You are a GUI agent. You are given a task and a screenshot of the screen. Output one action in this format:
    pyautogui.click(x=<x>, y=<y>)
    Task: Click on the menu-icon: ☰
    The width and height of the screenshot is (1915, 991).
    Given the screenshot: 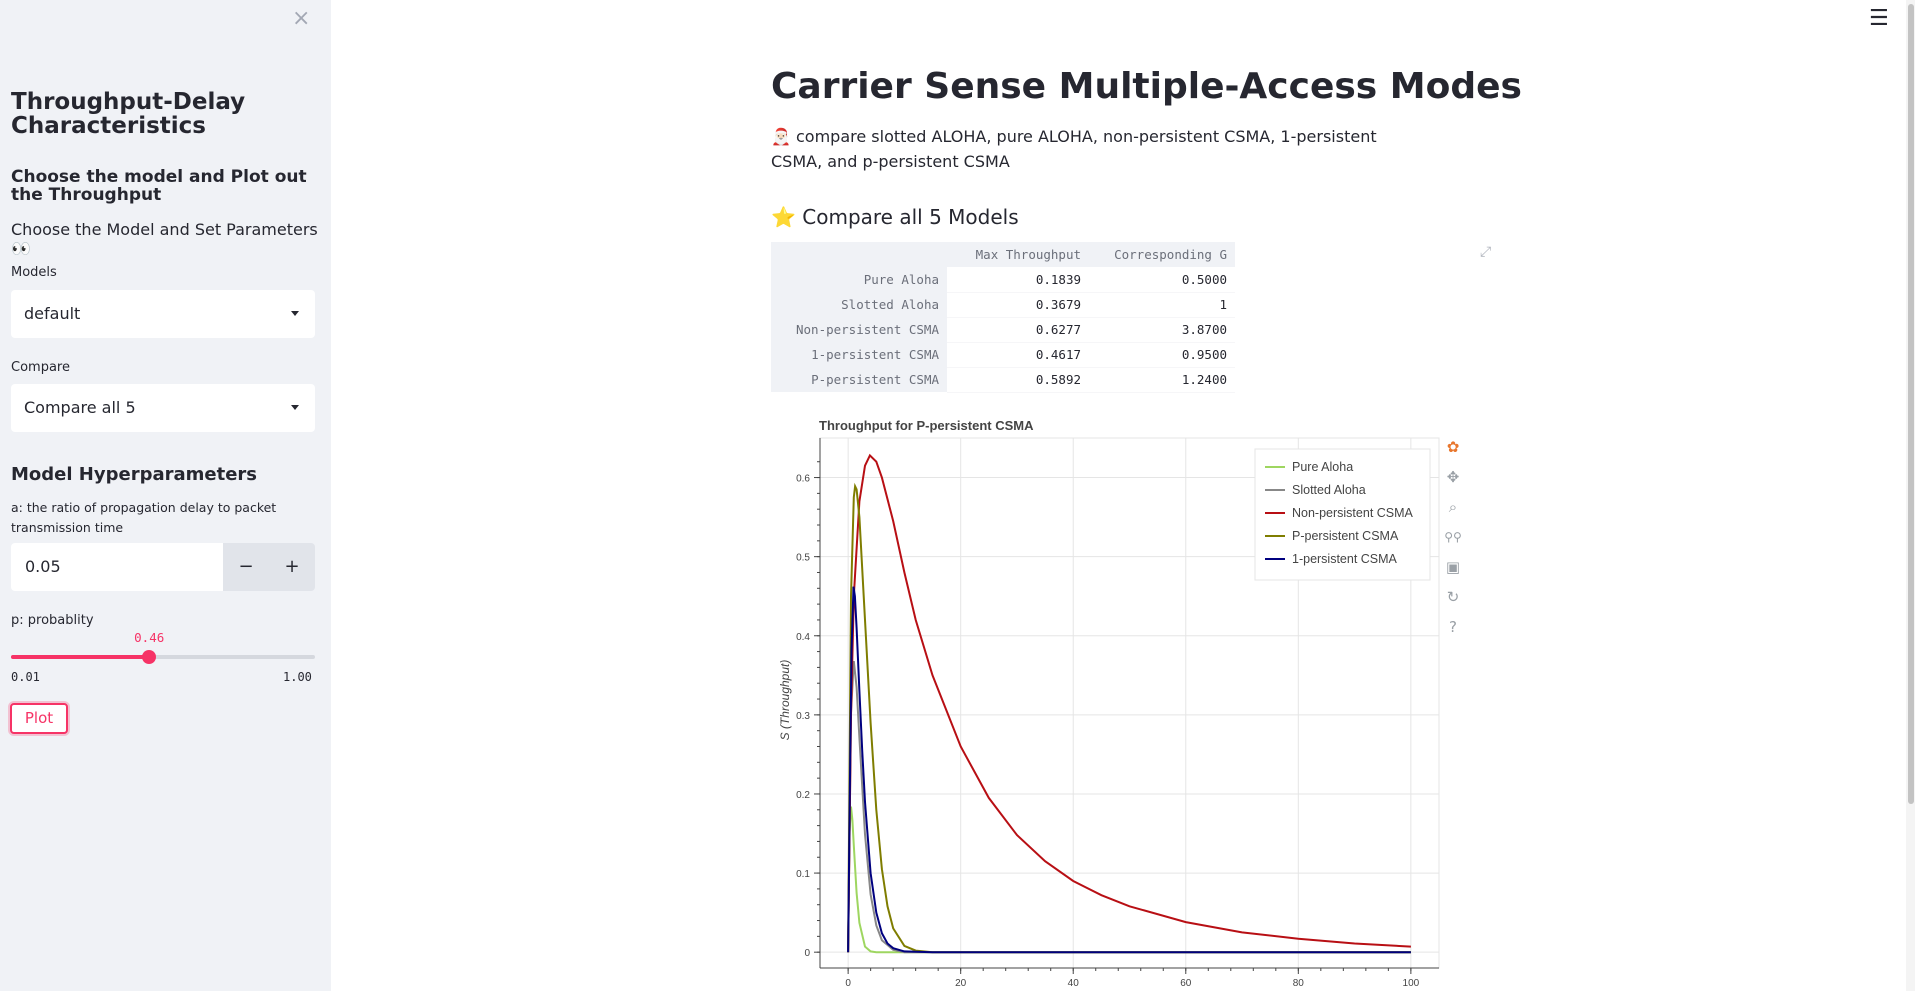 What is the action you would take?
    pyautogui.click(x=1879, y=18)
    